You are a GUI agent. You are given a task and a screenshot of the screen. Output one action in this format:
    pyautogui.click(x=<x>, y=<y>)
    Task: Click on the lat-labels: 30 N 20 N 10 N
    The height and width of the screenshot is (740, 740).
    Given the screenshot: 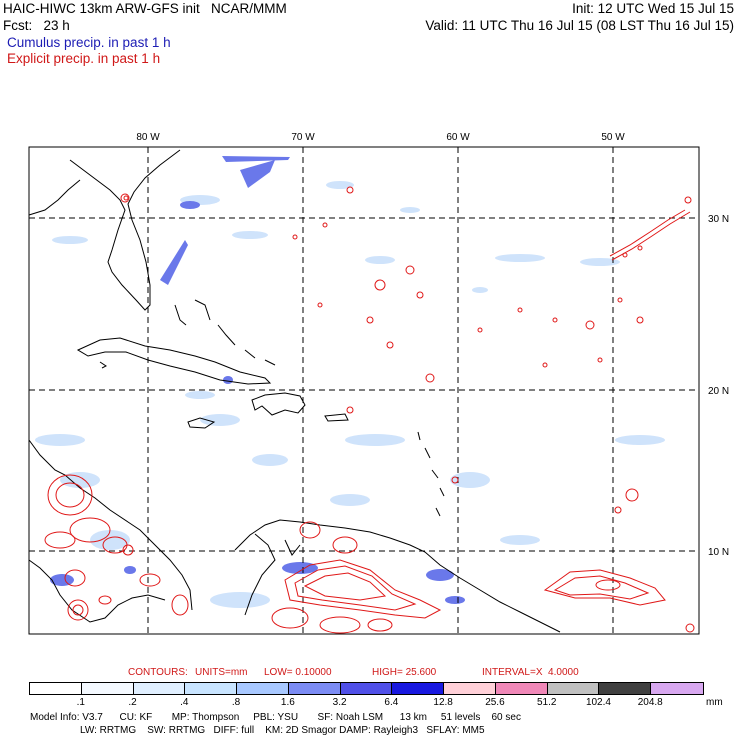 What is the action you would take?
    pyautogui.click(x=718, y=386)
    